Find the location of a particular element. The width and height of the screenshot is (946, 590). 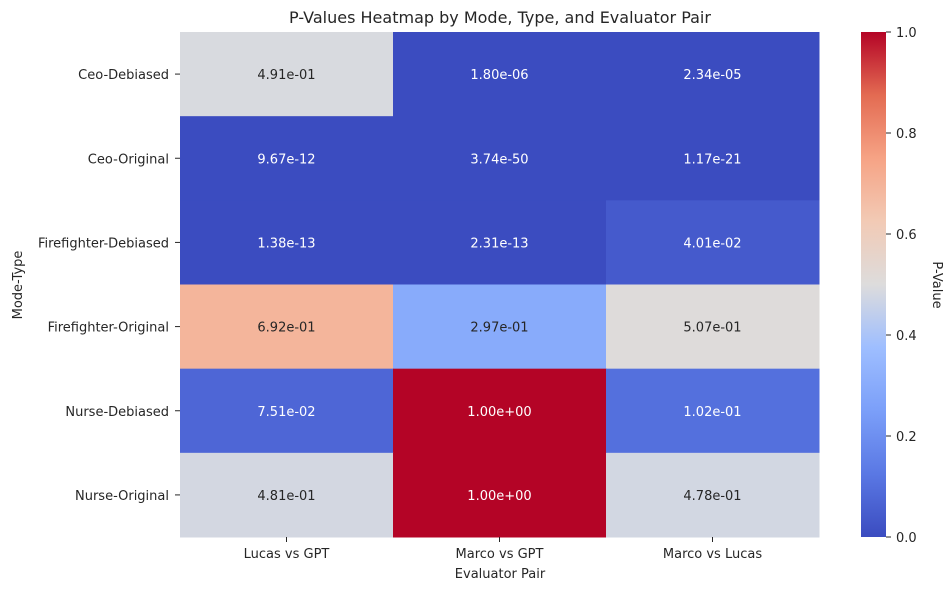

colorbar-label: P-Value is located at coordinates (936, 284).